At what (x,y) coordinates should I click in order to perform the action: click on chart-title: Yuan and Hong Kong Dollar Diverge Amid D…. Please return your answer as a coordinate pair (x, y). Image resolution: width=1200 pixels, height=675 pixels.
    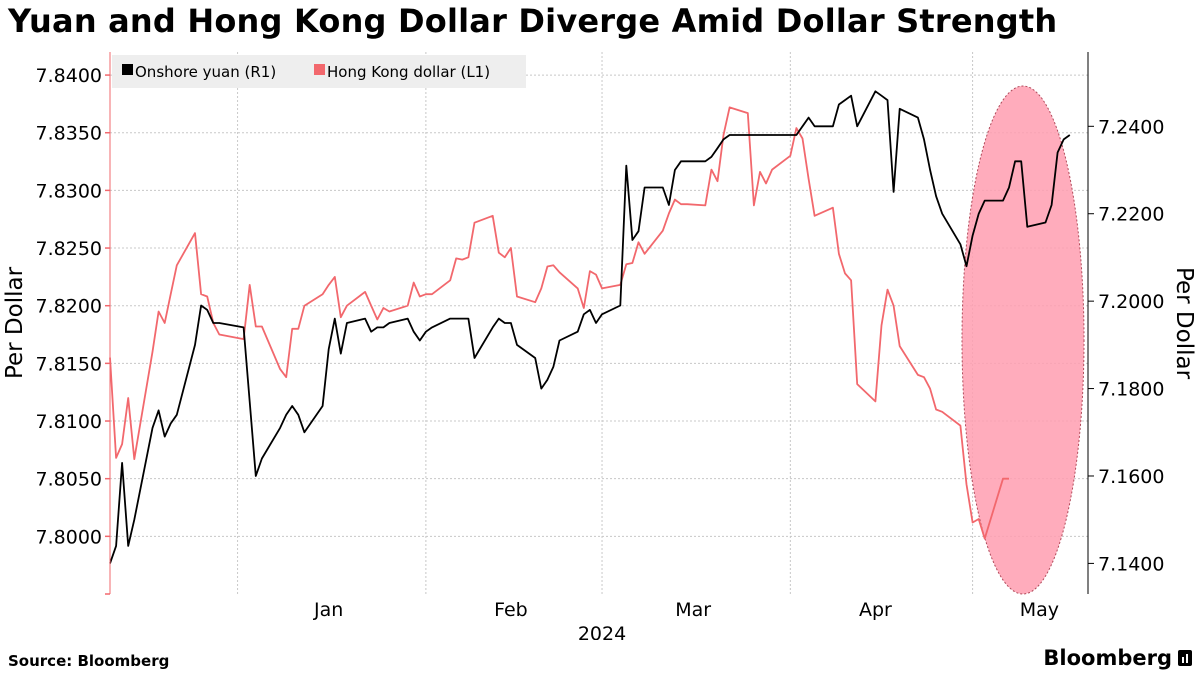
    Looking at the image, I should click on (533, 21).